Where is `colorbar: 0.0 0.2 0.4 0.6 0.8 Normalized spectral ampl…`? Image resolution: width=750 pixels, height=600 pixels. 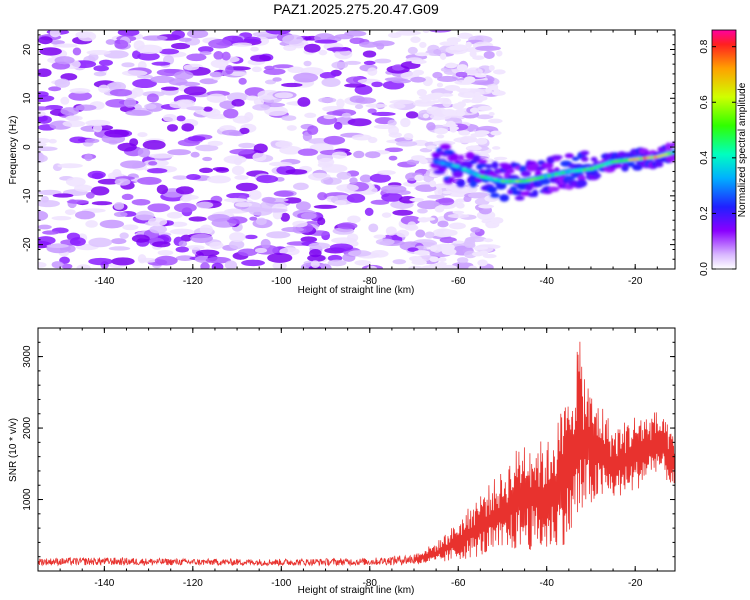
colorbar: 0.0 0.2 0.4 0.6 0.8 Normalized spectral ampl… is located at coordinates (723, 152).